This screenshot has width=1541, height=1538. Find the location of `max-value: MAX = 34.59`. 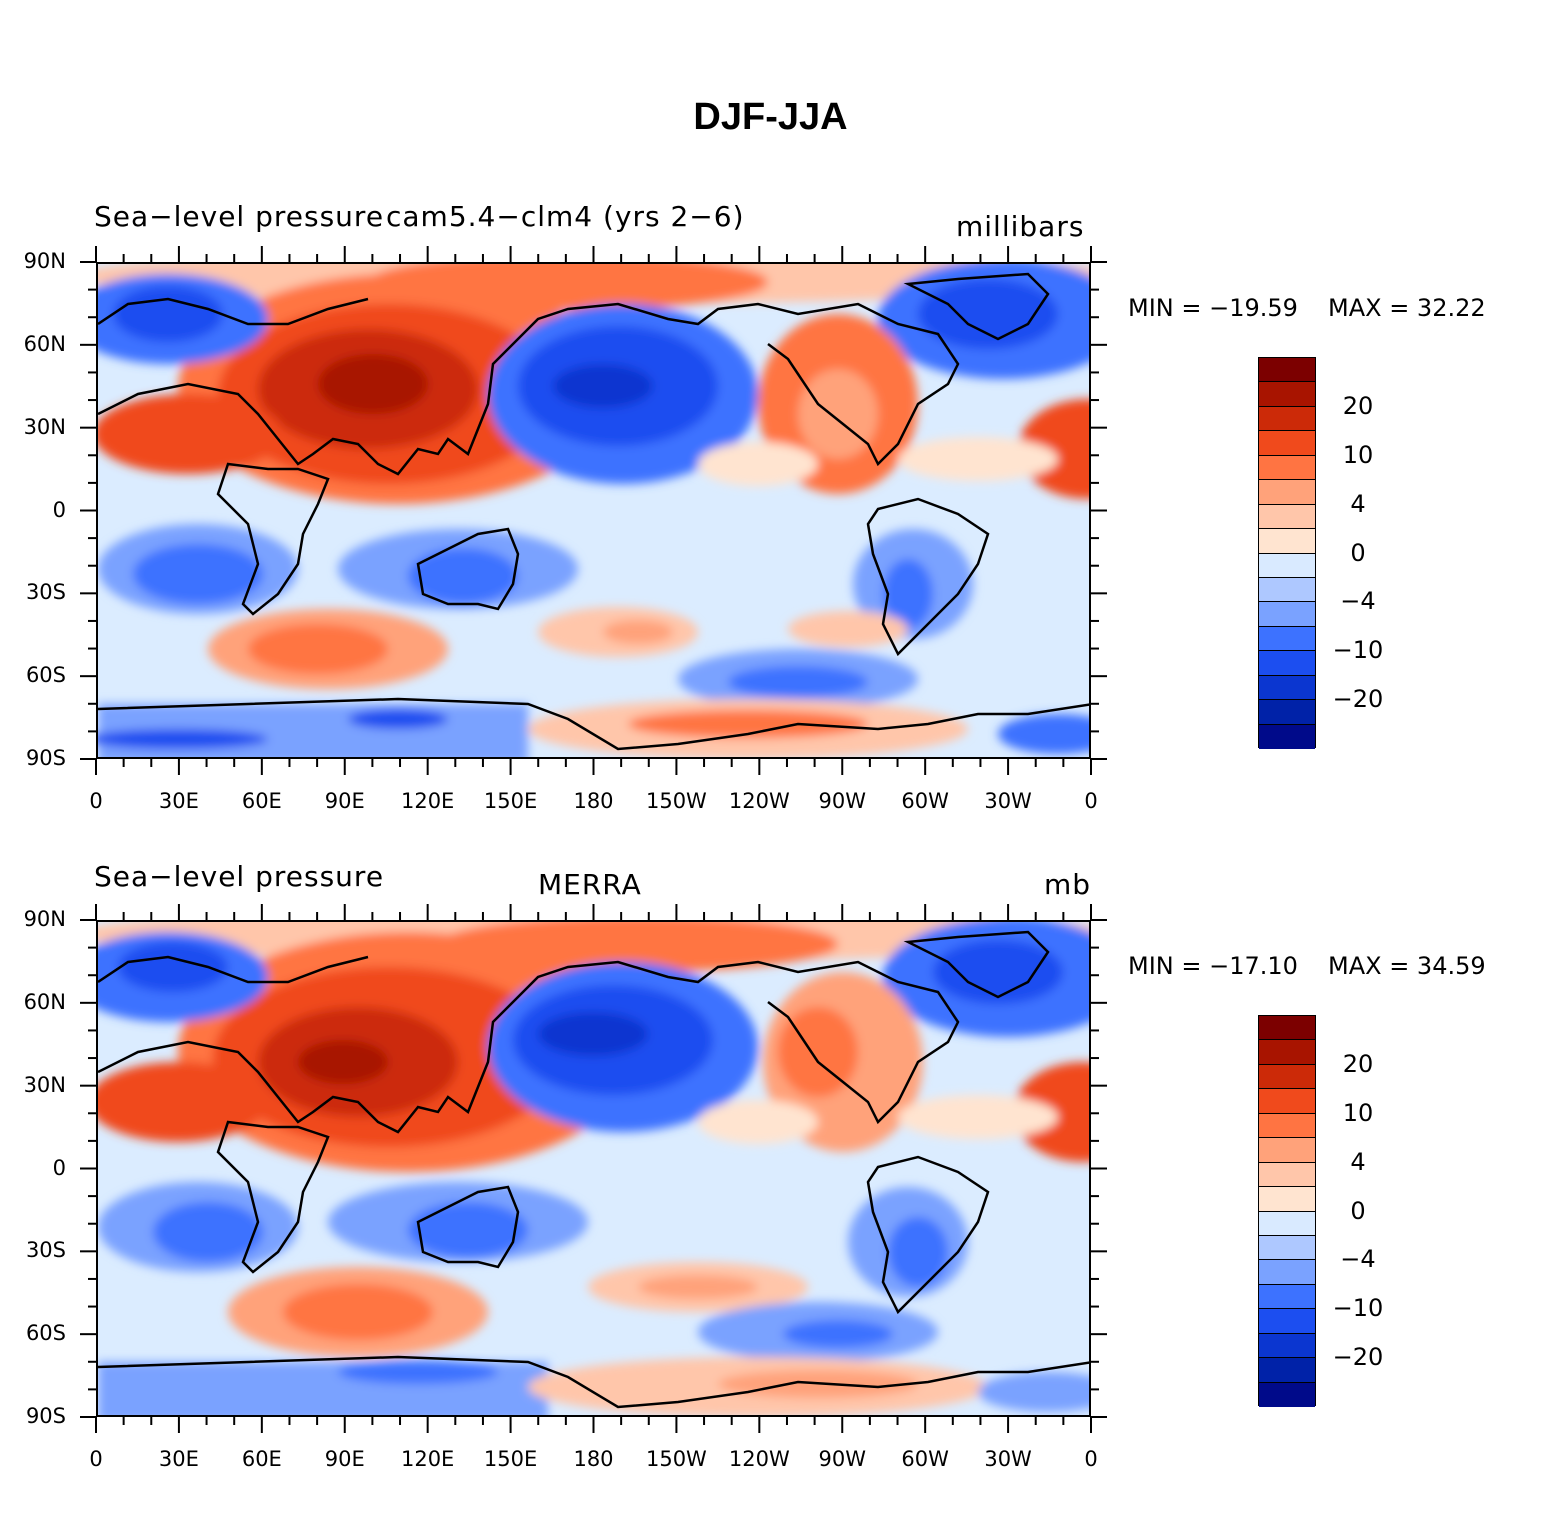

max-value: MAX = 34.59 is located at coordinates (1407, 966).